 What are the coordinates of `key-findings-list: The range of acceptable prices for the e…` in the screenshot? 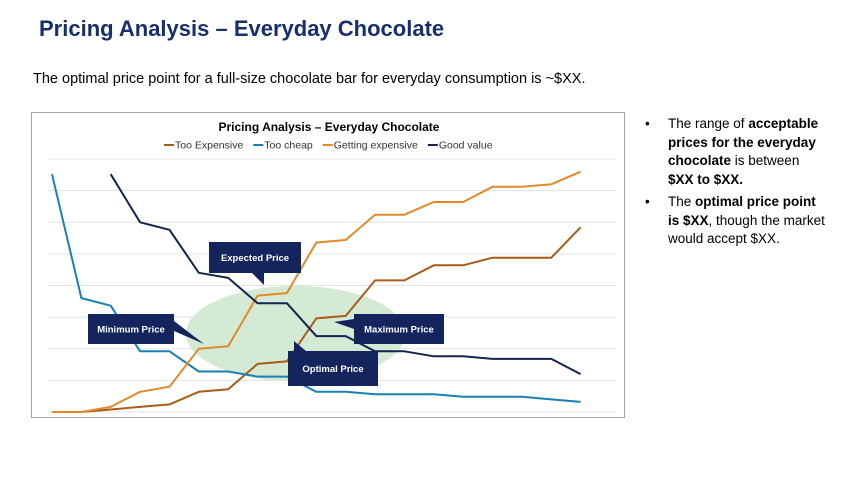 It's located at (735, 184).